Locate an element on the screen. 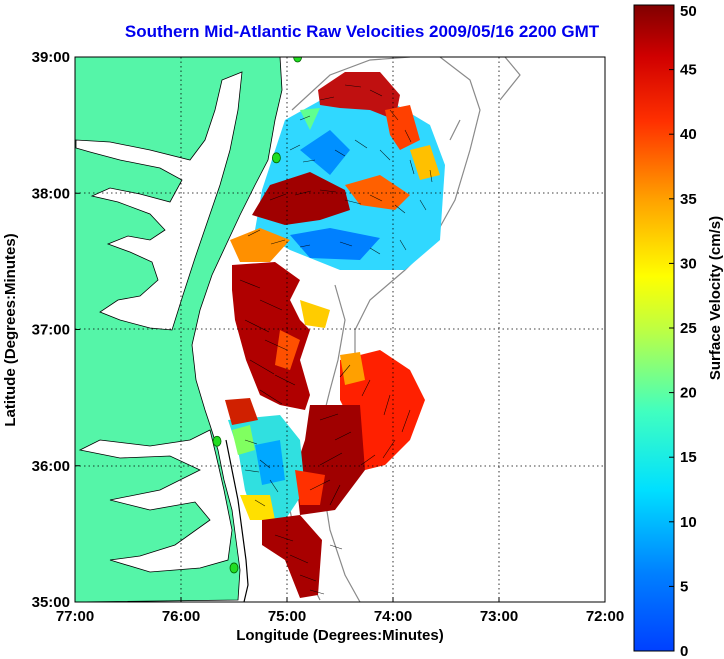 The width and height of the screenshot is (724, 659). x-tick-label: 75:00 is located at coordinates (287, 616).